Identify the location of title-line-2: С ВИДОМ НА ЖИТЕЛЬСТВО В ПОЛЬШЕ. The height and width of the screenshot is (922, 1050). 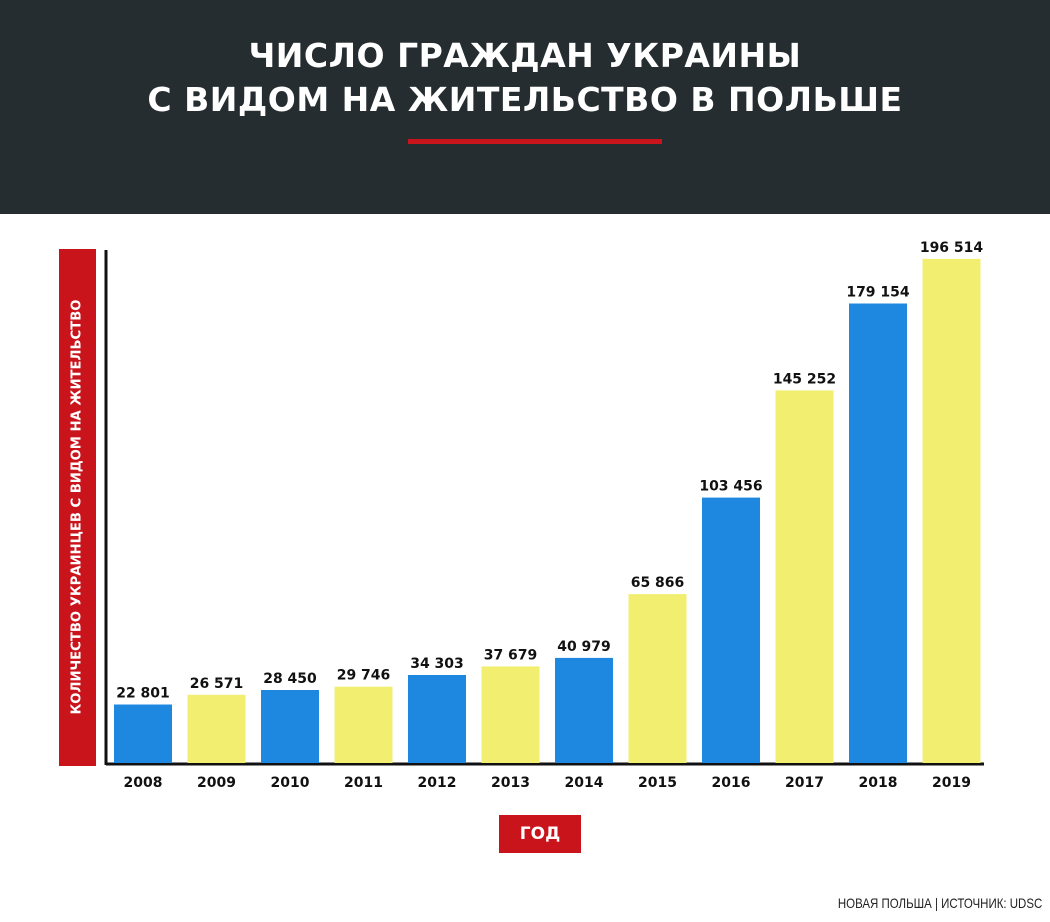
(525, 99).